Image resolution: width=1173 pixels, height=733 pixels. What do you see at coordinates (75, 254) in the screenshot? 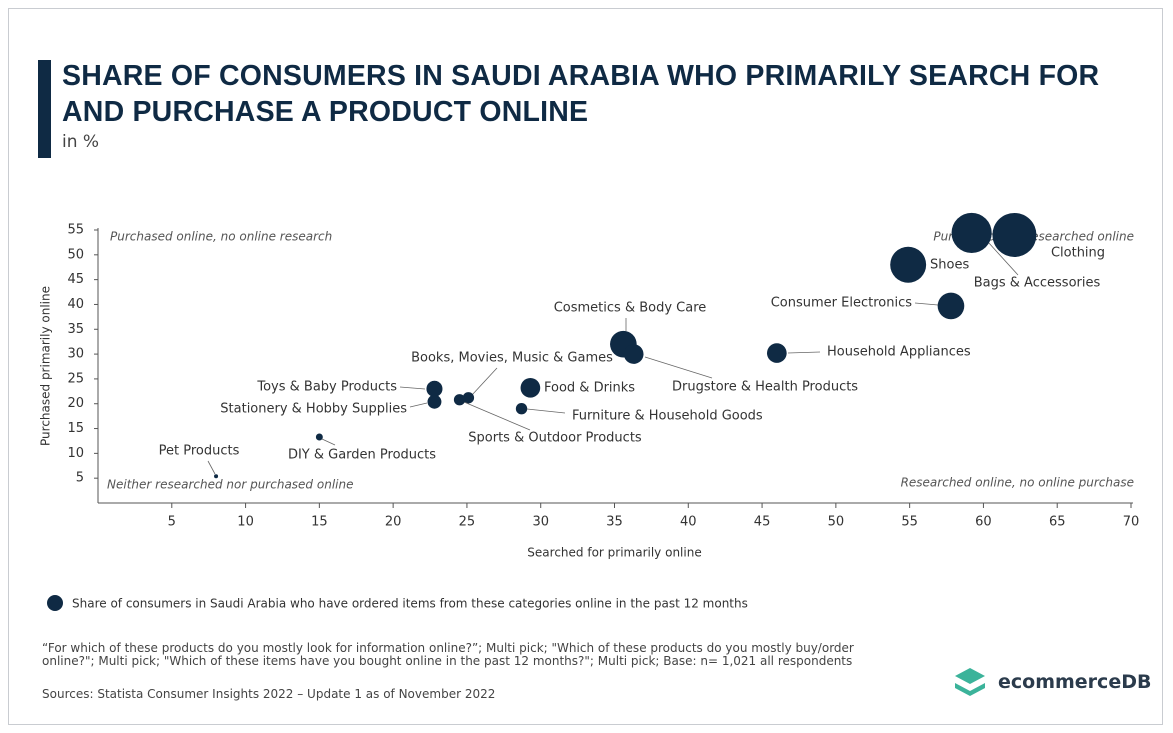
I see `y-tick-label: 50` at bounding box center [75, 254].